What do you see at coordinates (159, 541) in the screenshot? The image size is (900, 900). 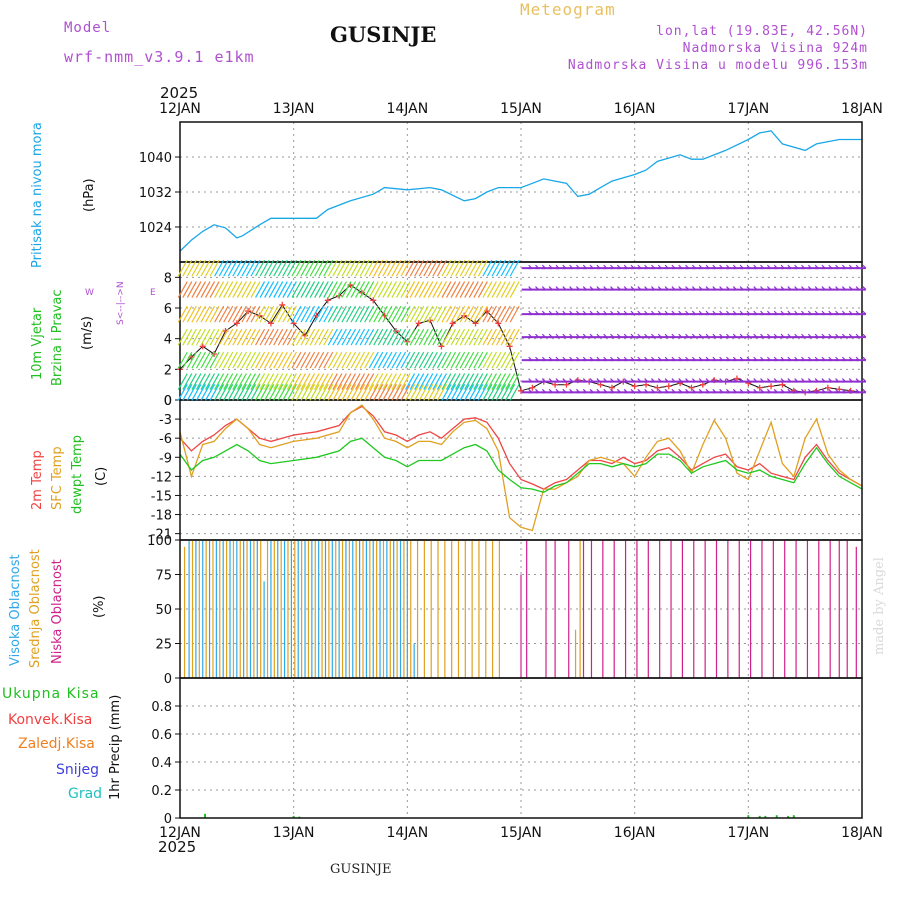 I see `y-tick-label: 100` at bounding box center [159, 541].